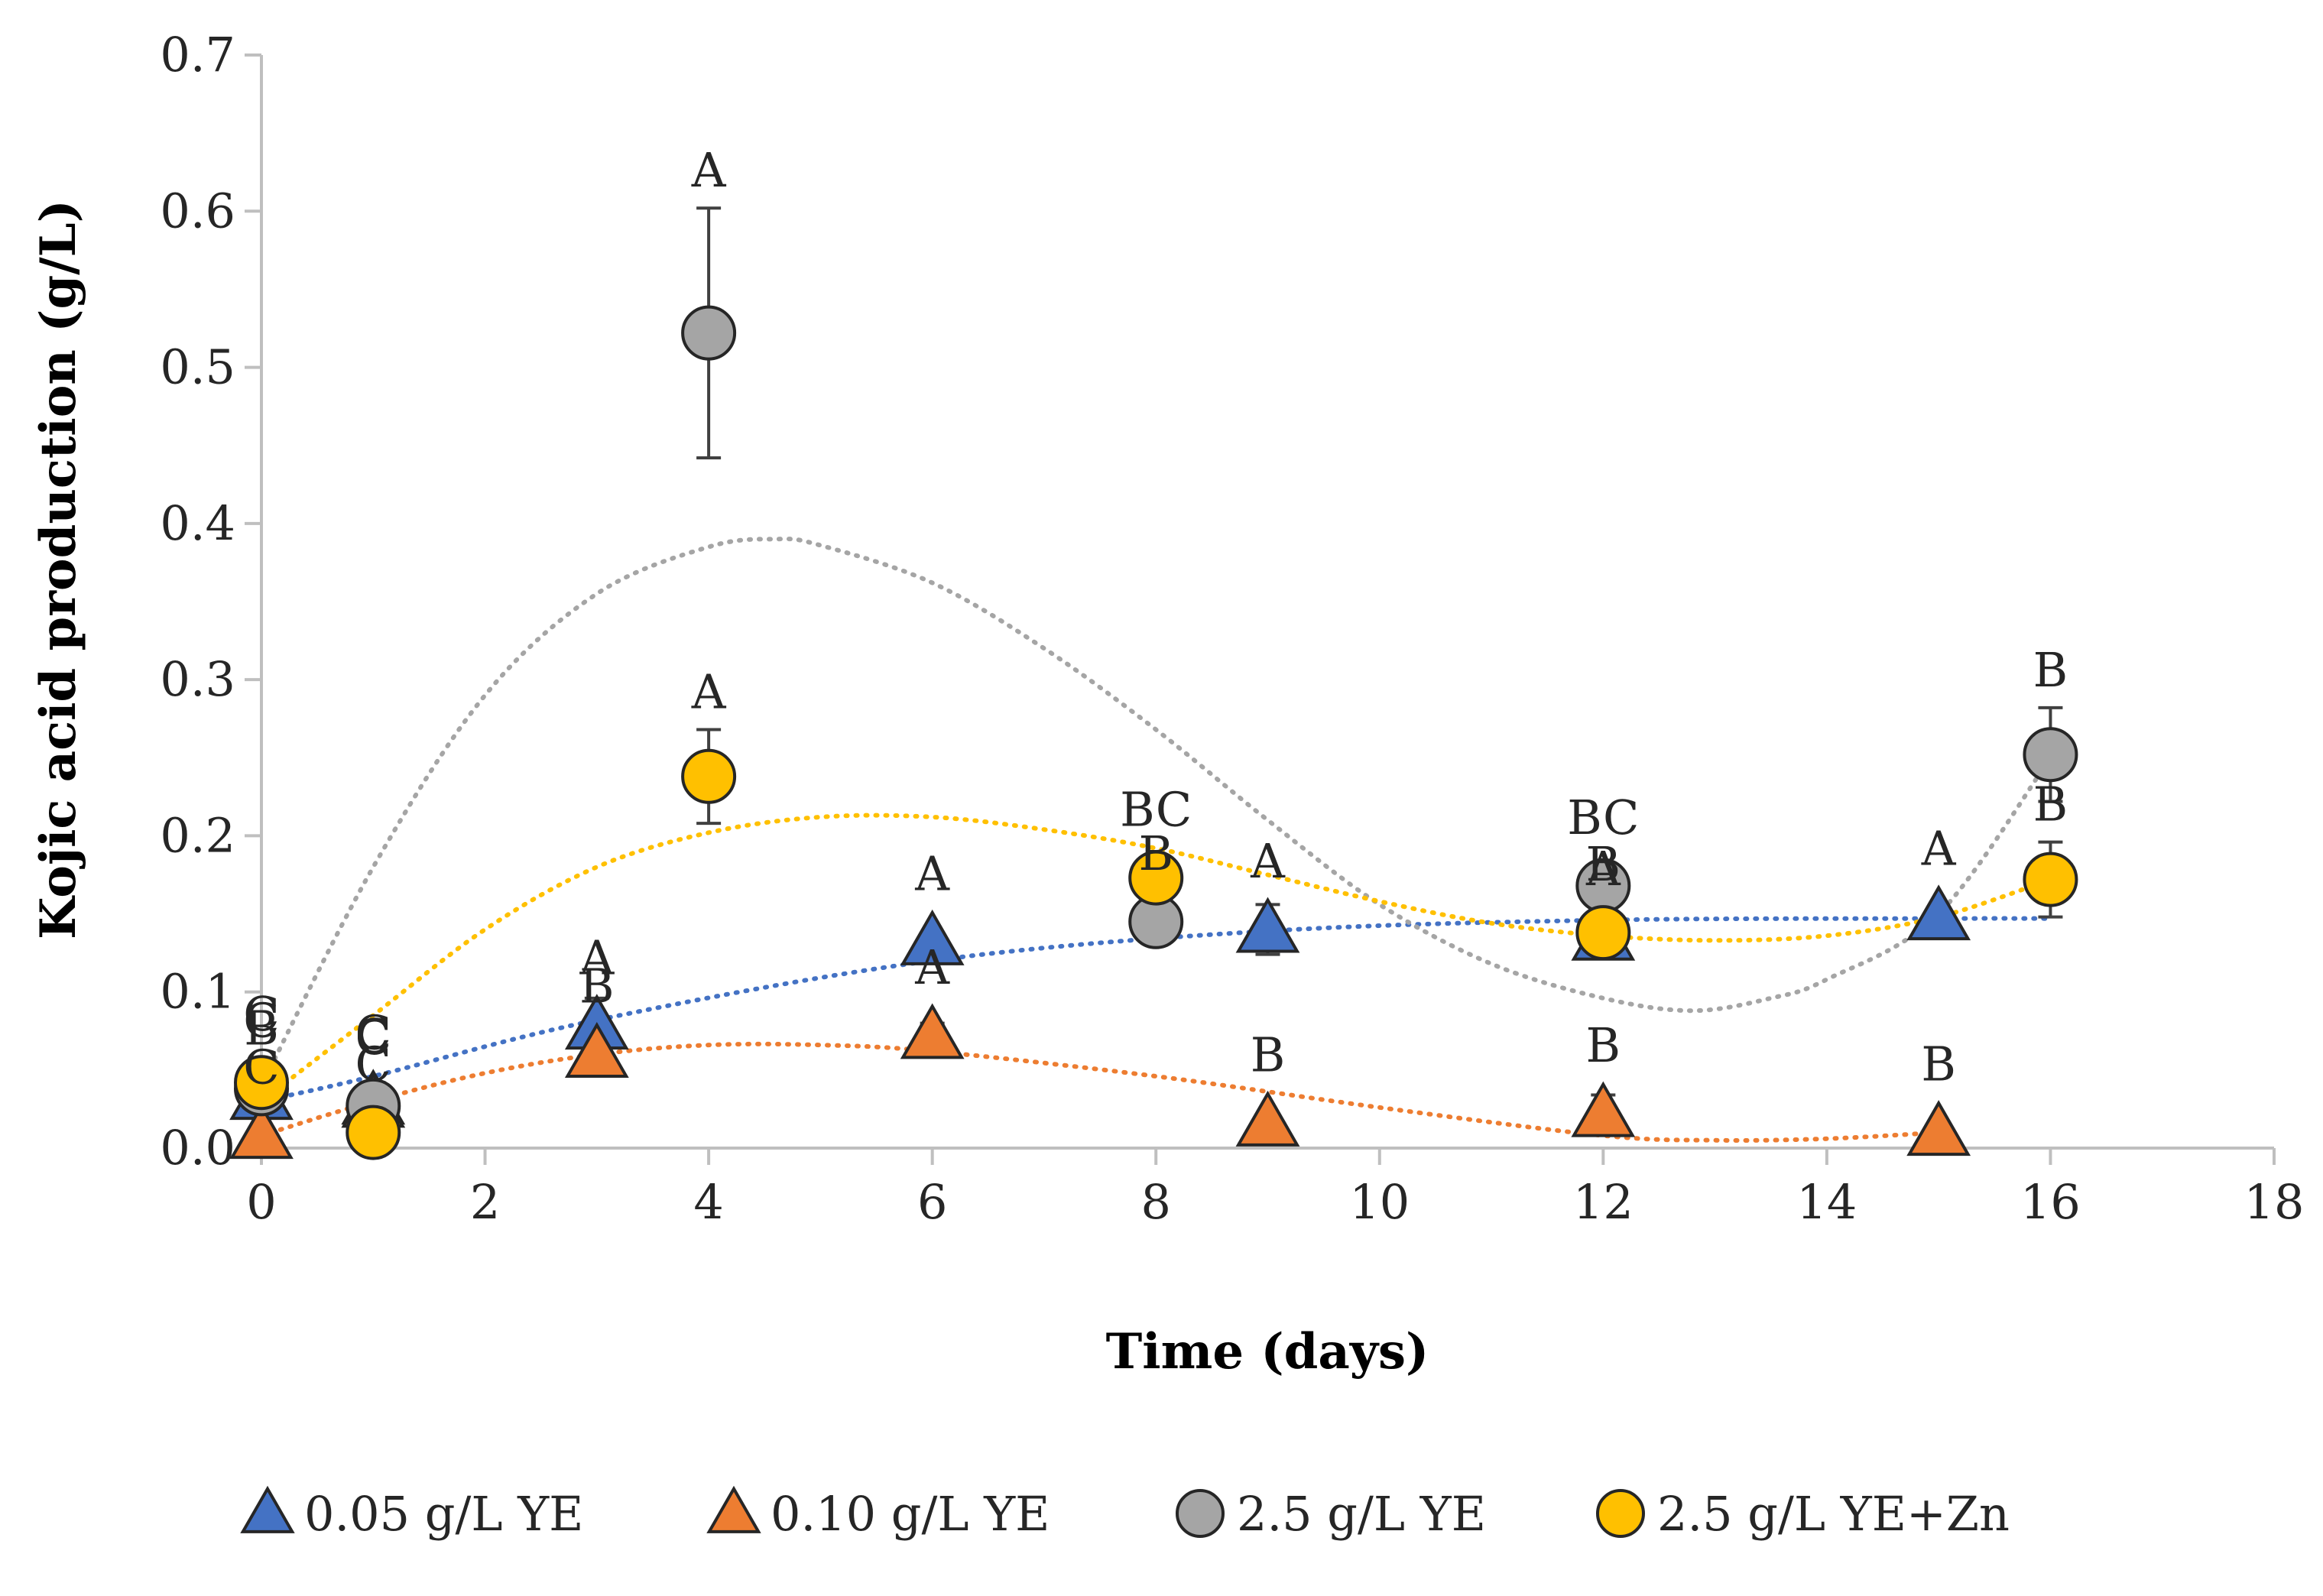 This screenshot has height=1596, width=2323. What do you see at coordinates (1361, 1514) in the screenshot?
I see `legend-label: 2.5 g/L YE` at bounding box center [1361, 1514].